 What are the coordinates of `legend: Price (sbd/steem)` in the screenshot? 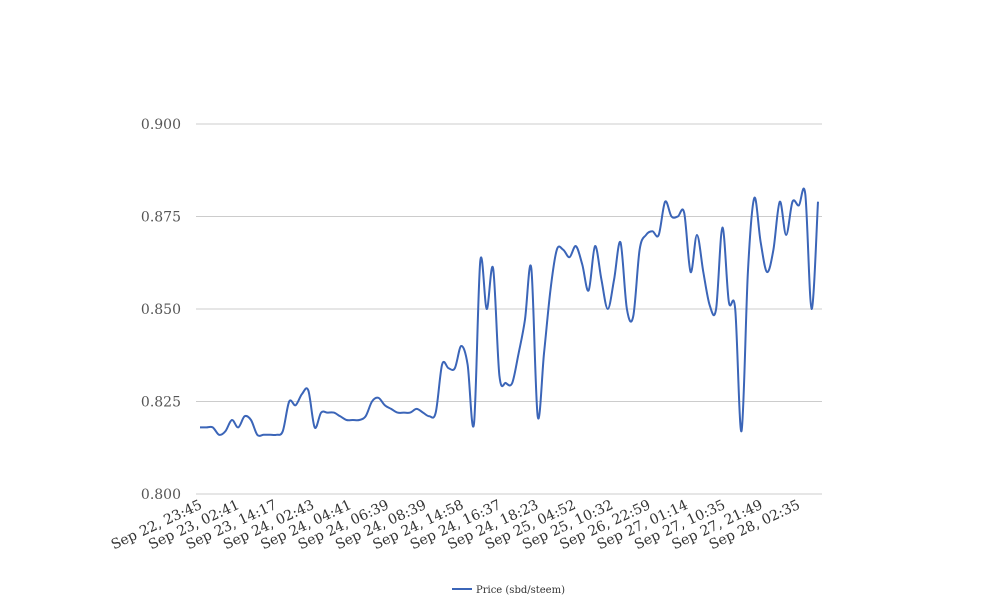 It's located at (508, 590).